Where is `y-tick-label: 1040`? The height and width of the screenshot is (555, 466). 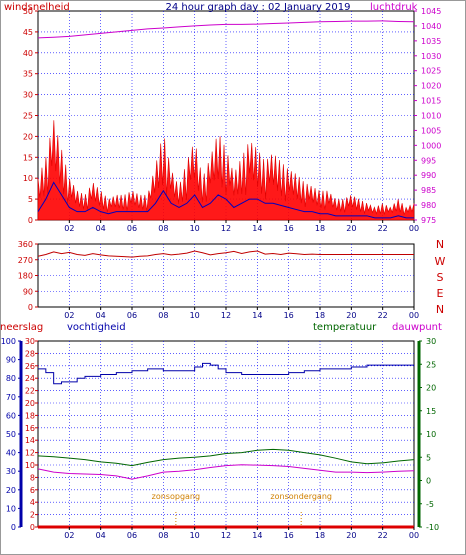 y-tick-label: 1040 is located at coordinates (431, 26).